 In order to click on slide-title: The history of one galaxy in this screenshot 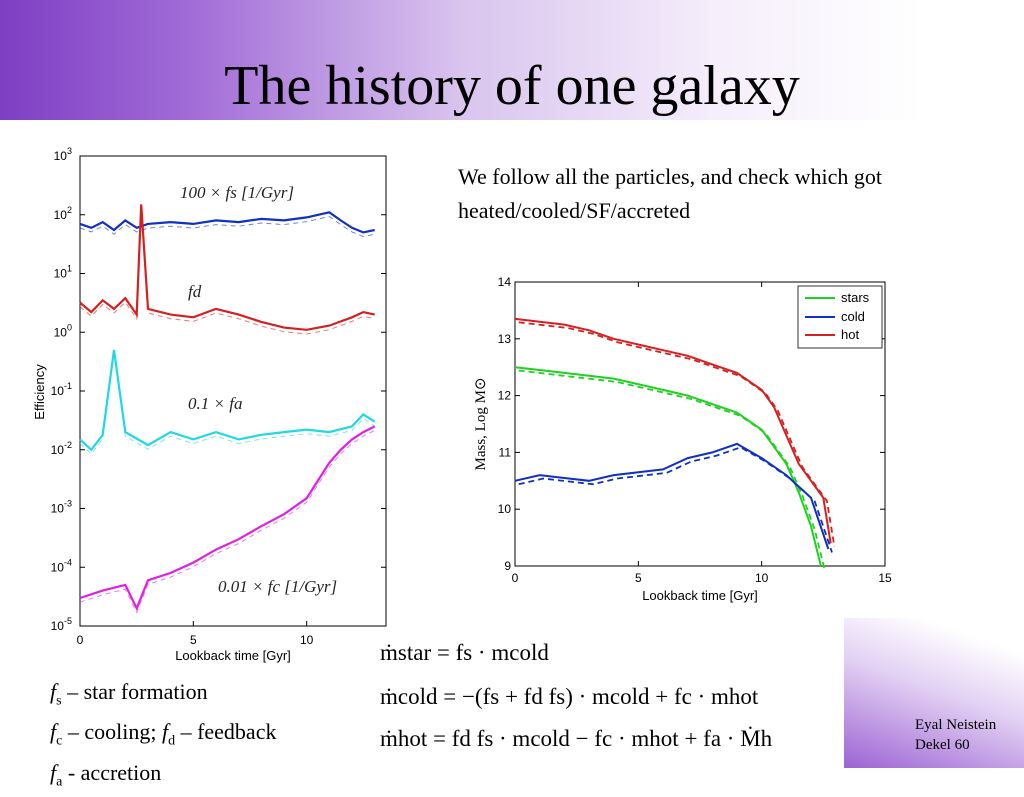, I will do `click(512, 86)`.